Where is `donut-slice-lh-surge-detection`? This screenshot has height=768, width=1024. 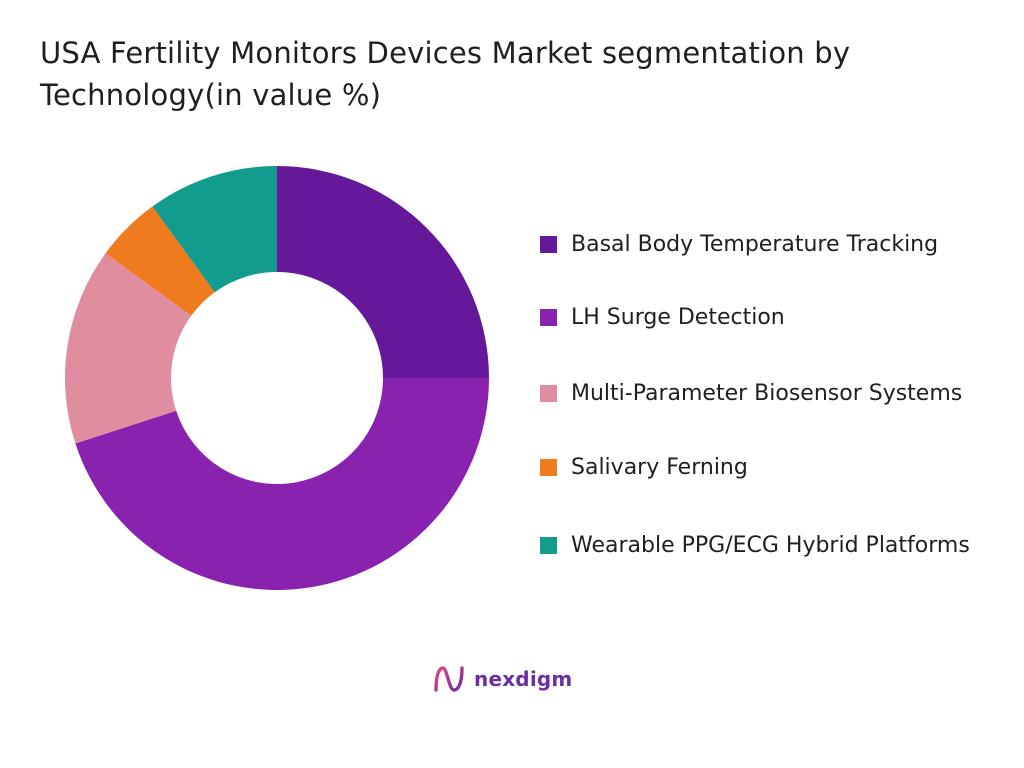
donut-slice-lh-surge-detection is located at coordinates (282, 484).